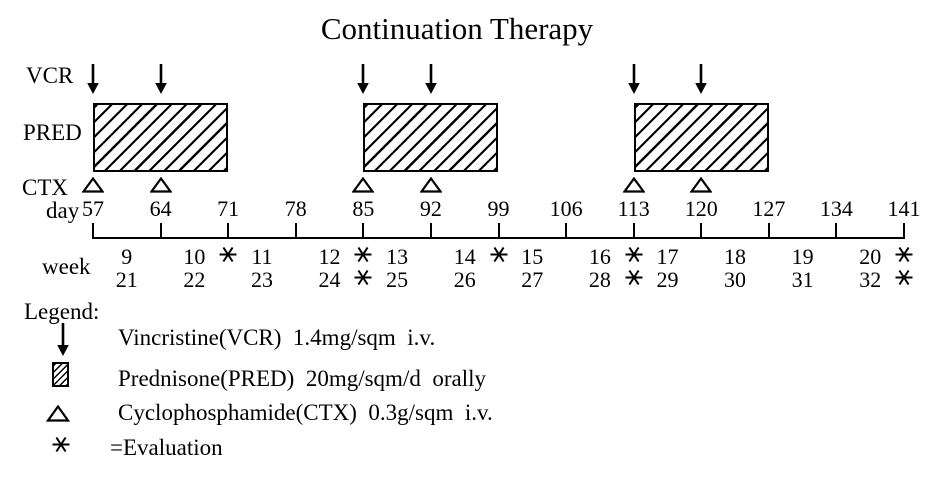 Image resolution: width=940 pixels, height=480 pixels. What do you see at coordinates (228, 208) in the screenshot?
I see `day-tick-label: 71` at bounding box center [228, 208].